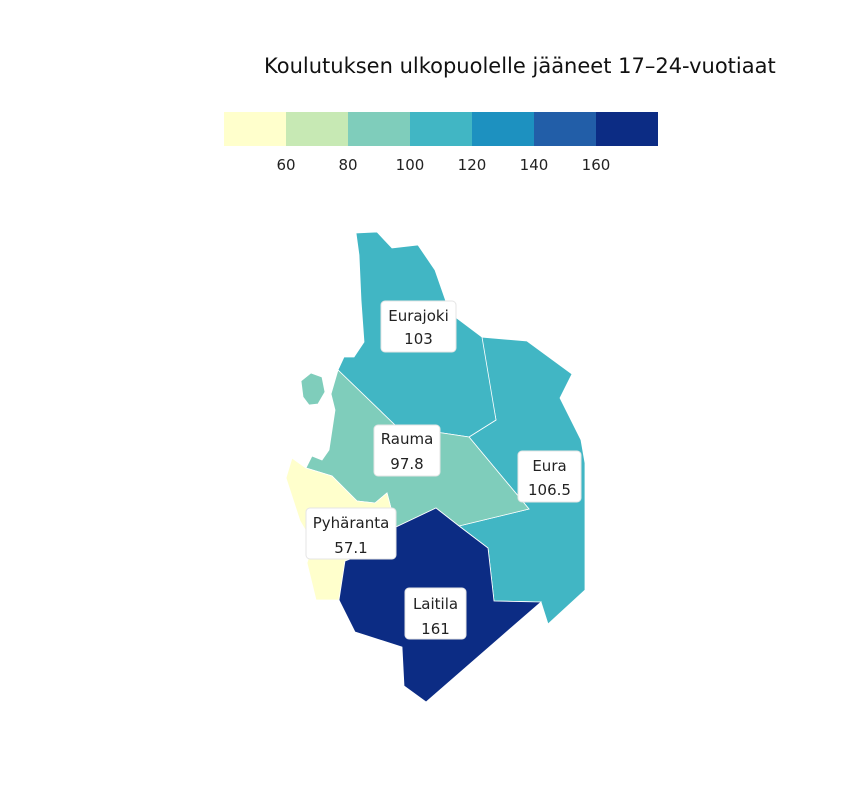 The width and height of the screenshot is (864, 792). I want to click on legend-tick-label: 80, so click(347, 165).